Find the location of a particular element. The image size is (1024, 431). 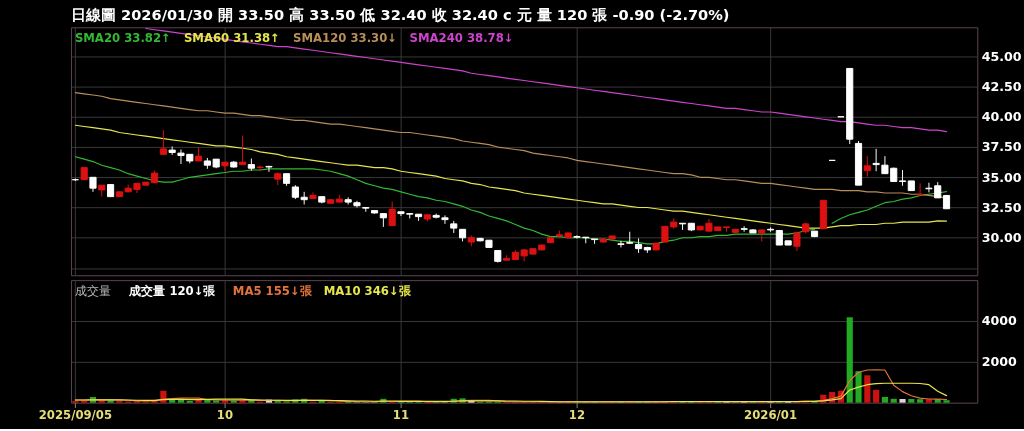

series-label: SMA240 38.78↓ is located at coordinates (461, 37).